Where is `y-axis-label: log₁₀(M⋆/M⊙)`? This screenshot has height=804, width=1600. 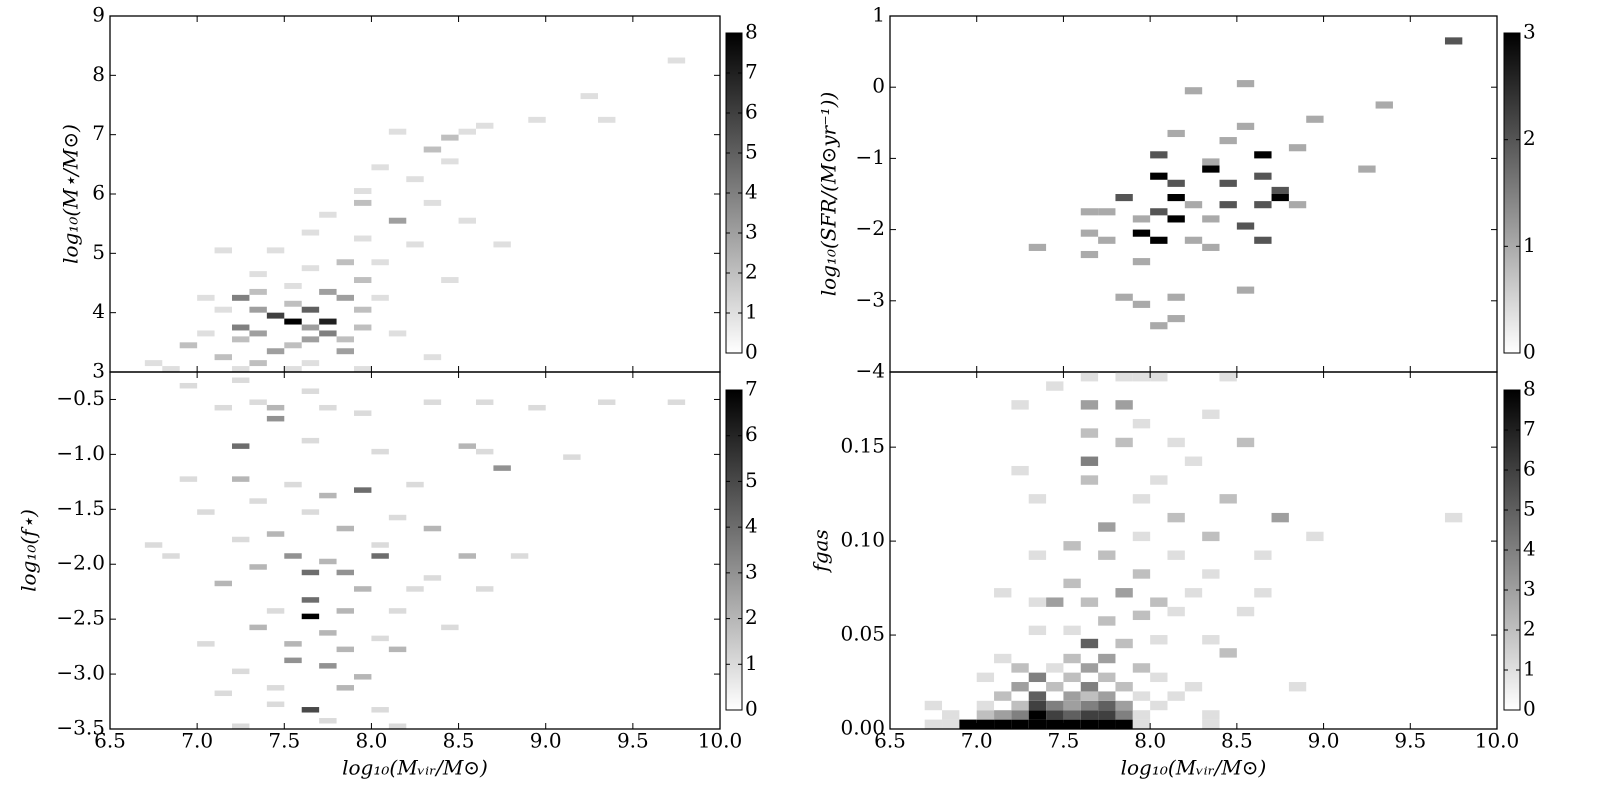 y-axis-label: log₁₀(M⋆/M⊙) is located at coordinates (71, 194).